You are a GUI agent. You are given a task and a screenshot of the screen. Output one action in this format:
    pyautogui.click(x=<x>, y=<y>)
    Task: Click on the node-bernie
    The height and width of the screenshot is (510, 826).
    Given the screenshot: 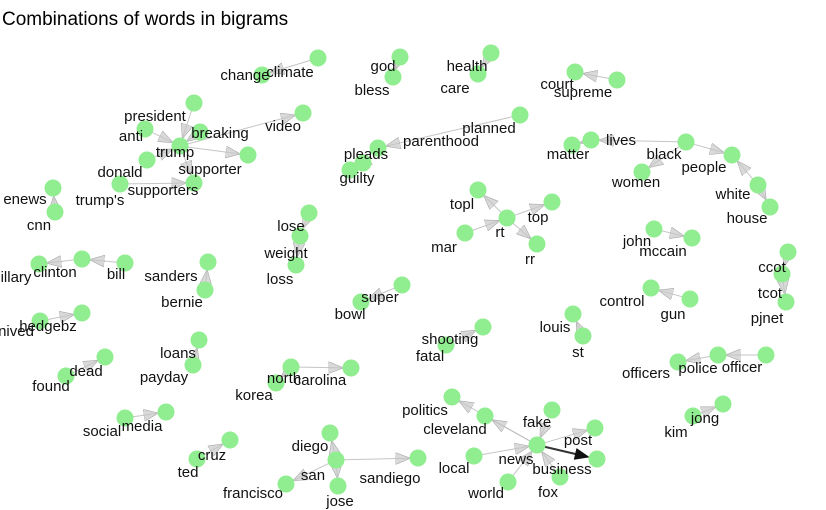 What is the action you would take?
    pyautogui.click(x=205, y=290)
    